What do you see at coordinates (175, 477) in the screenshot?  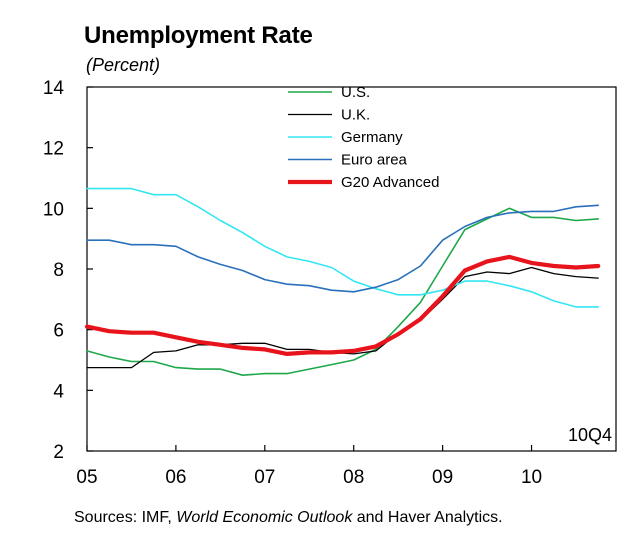 I see `x-tick-label: 06` at bounding box center [175, 477].